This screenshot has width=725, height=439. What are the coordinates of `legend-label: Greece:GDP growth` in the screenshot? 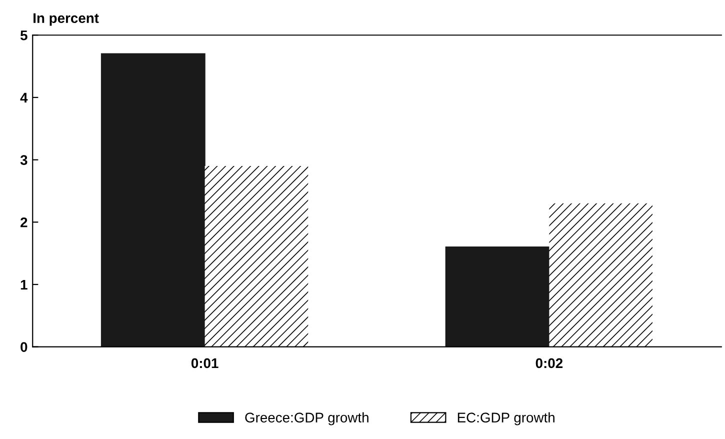 It's located at (306, 419).